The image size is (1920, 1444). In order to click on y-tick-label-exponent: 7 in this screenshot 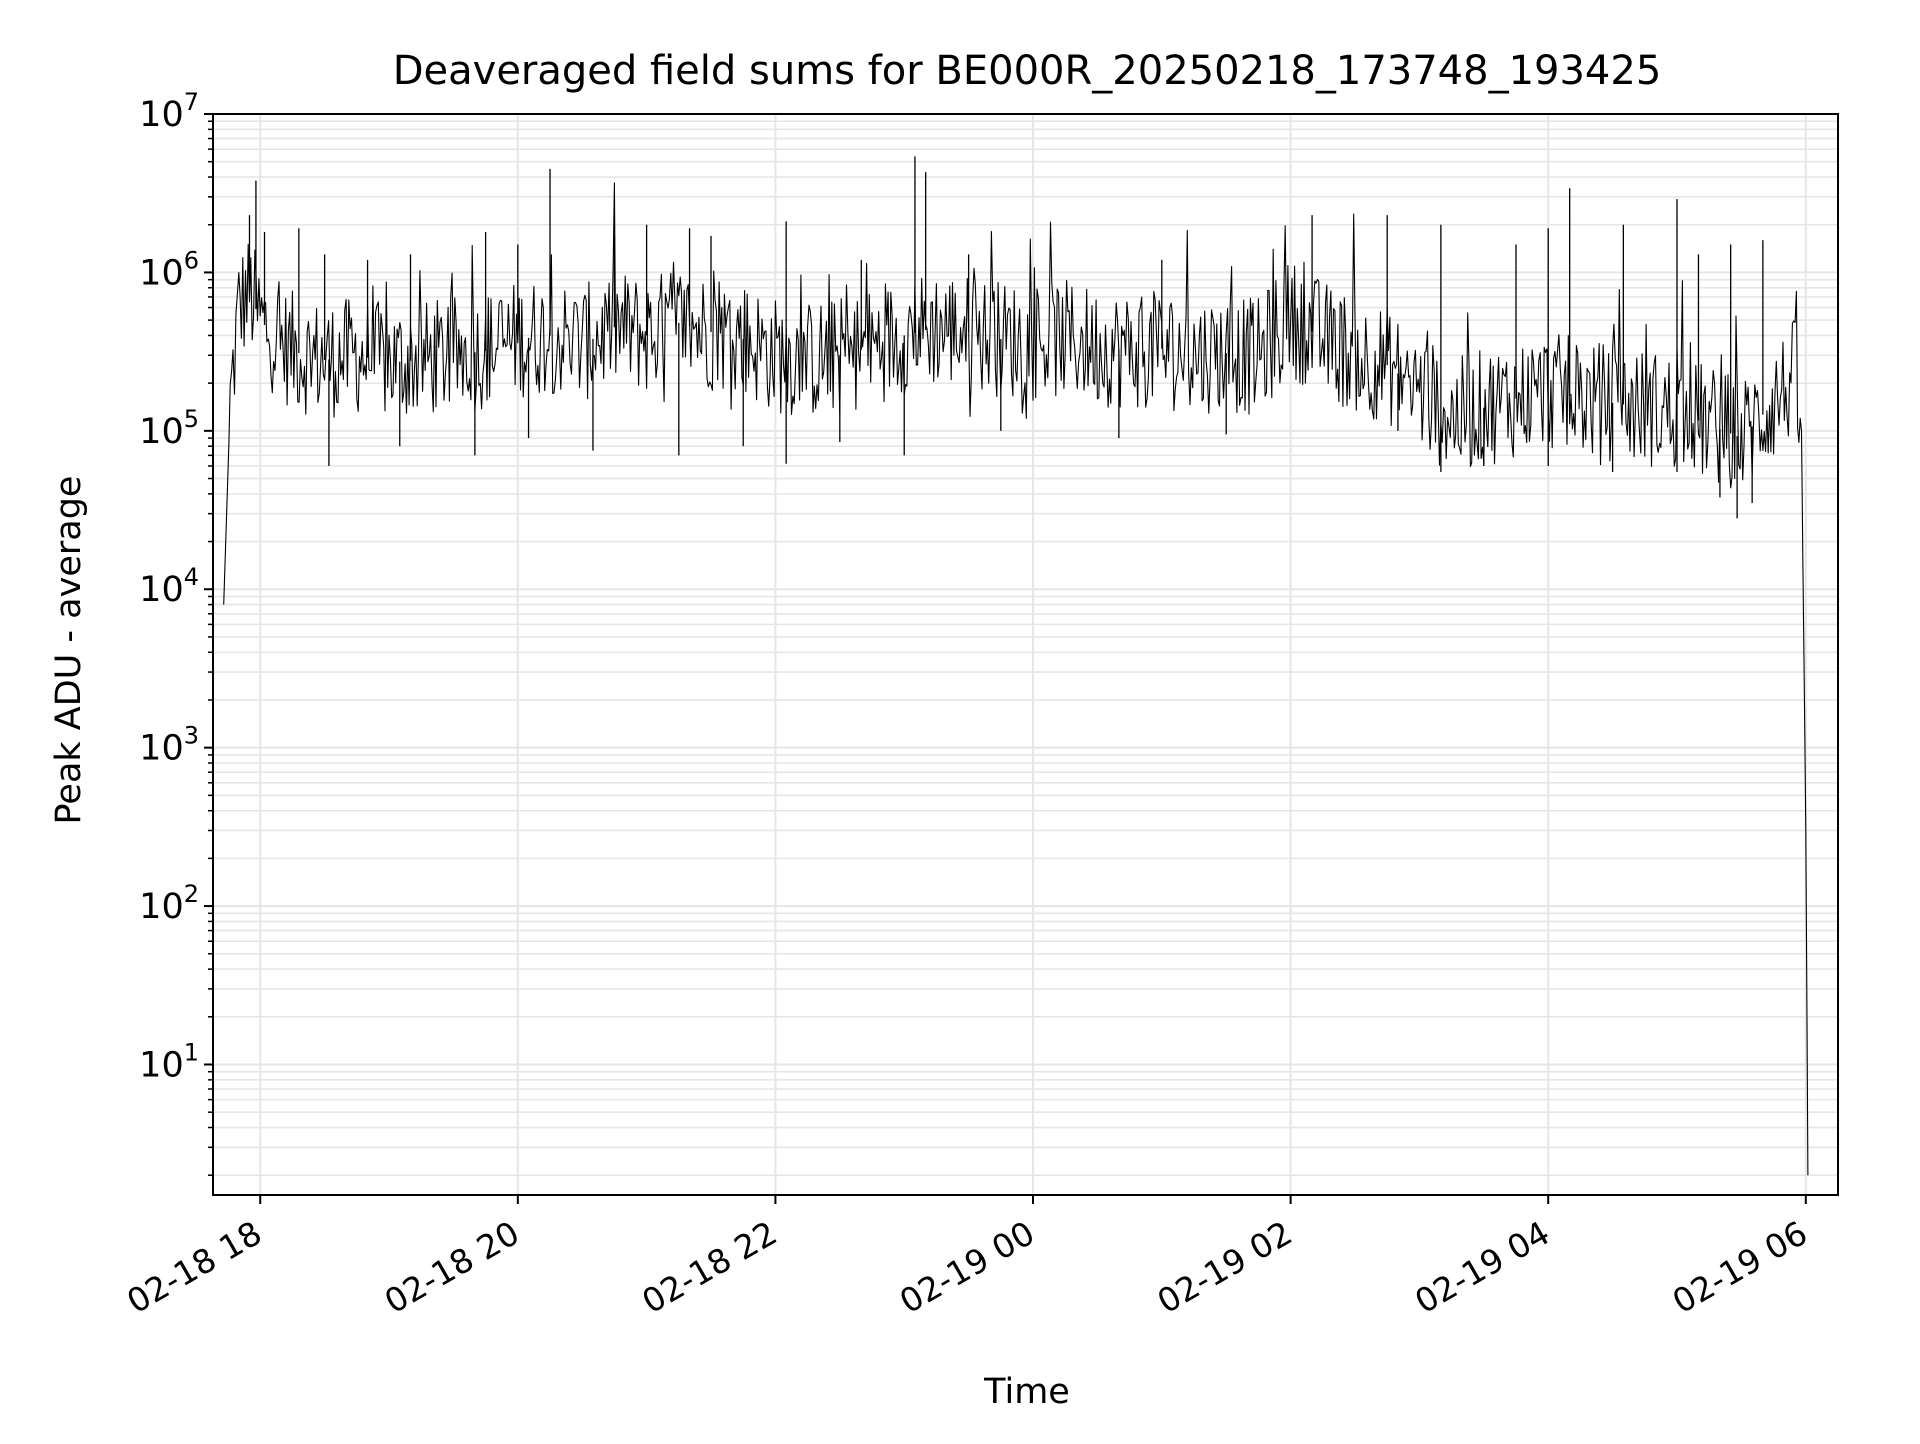, I will do `click(191, 102)`.